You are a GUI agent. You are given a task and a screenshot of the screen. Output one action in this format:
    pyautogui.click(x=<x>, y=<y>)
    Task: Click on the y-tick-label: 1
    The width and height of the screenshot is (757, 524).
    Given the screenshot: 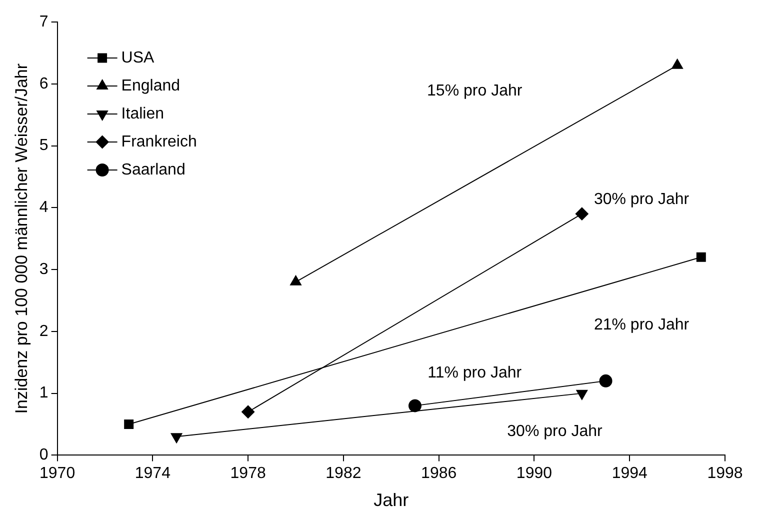 What is the action you would take?
    pyautogui.click(x=43, y=393)
    